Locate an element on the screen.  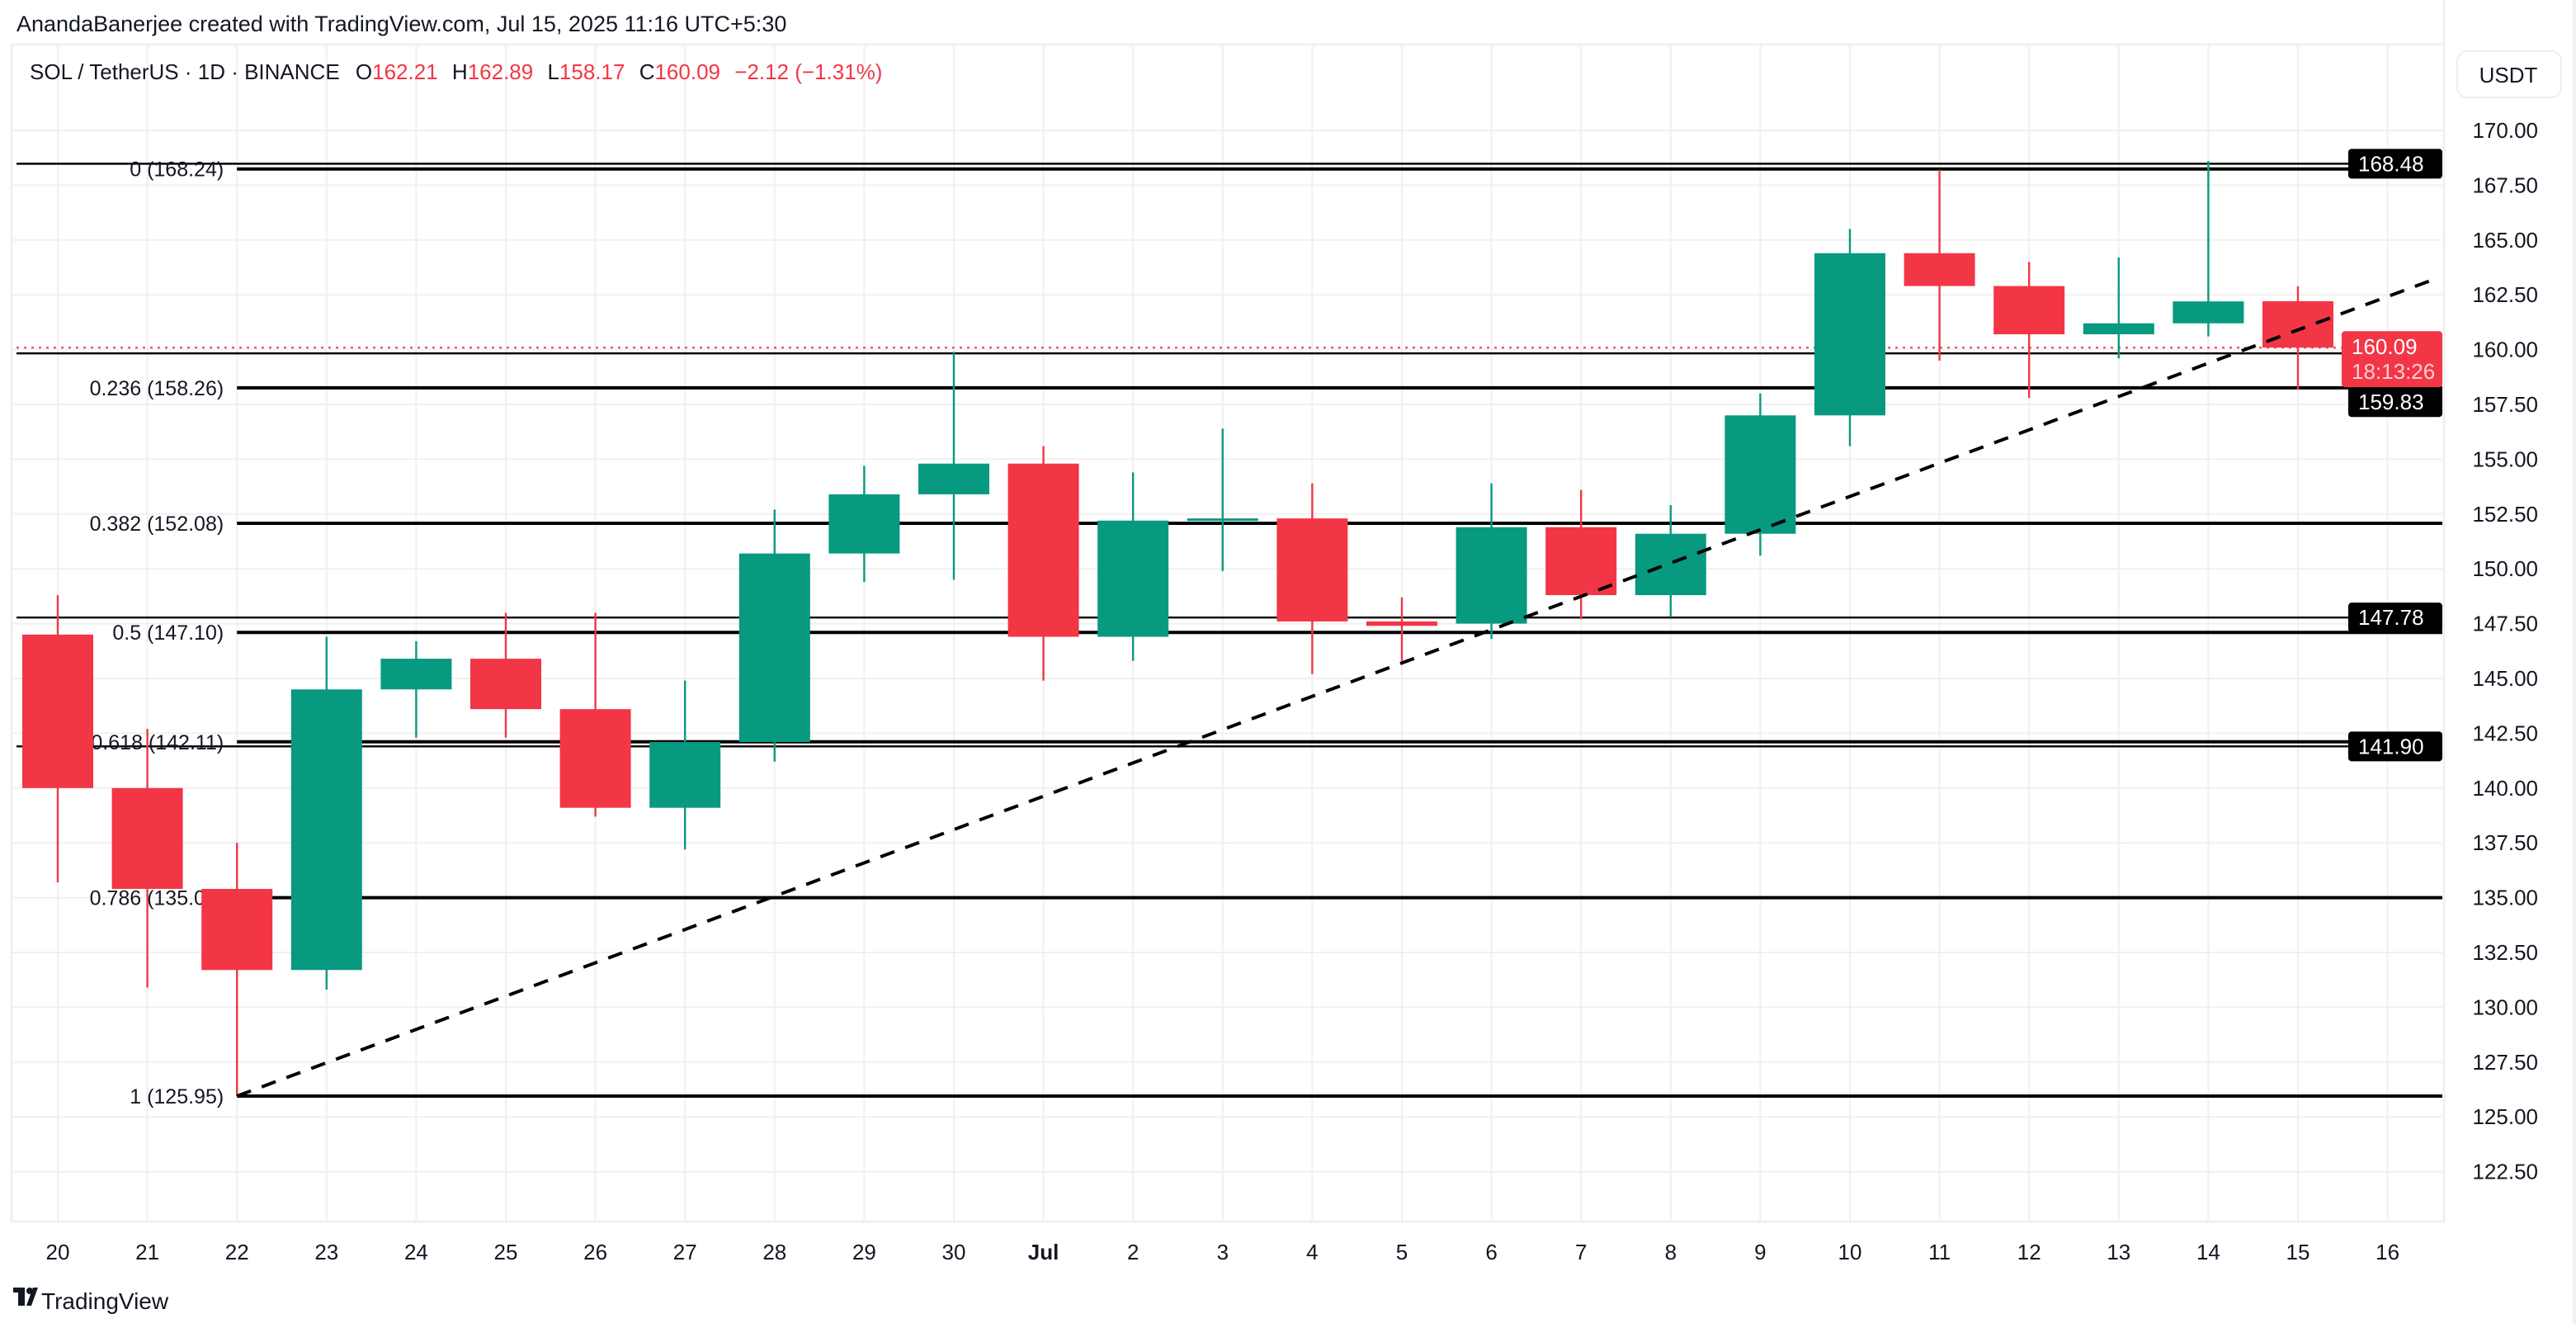
tradingview-logo-icon is located at coordinates (25, 1297).